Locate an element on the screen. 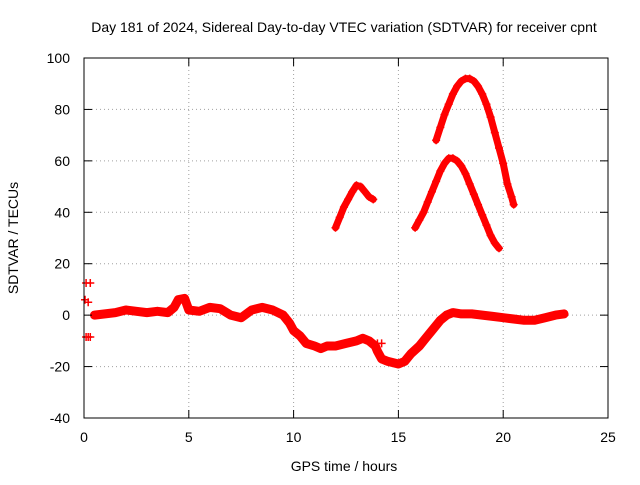 The height and width of the screenshot is (485, 640). x-tick-label: 10 is located at coordinates (294, 437).